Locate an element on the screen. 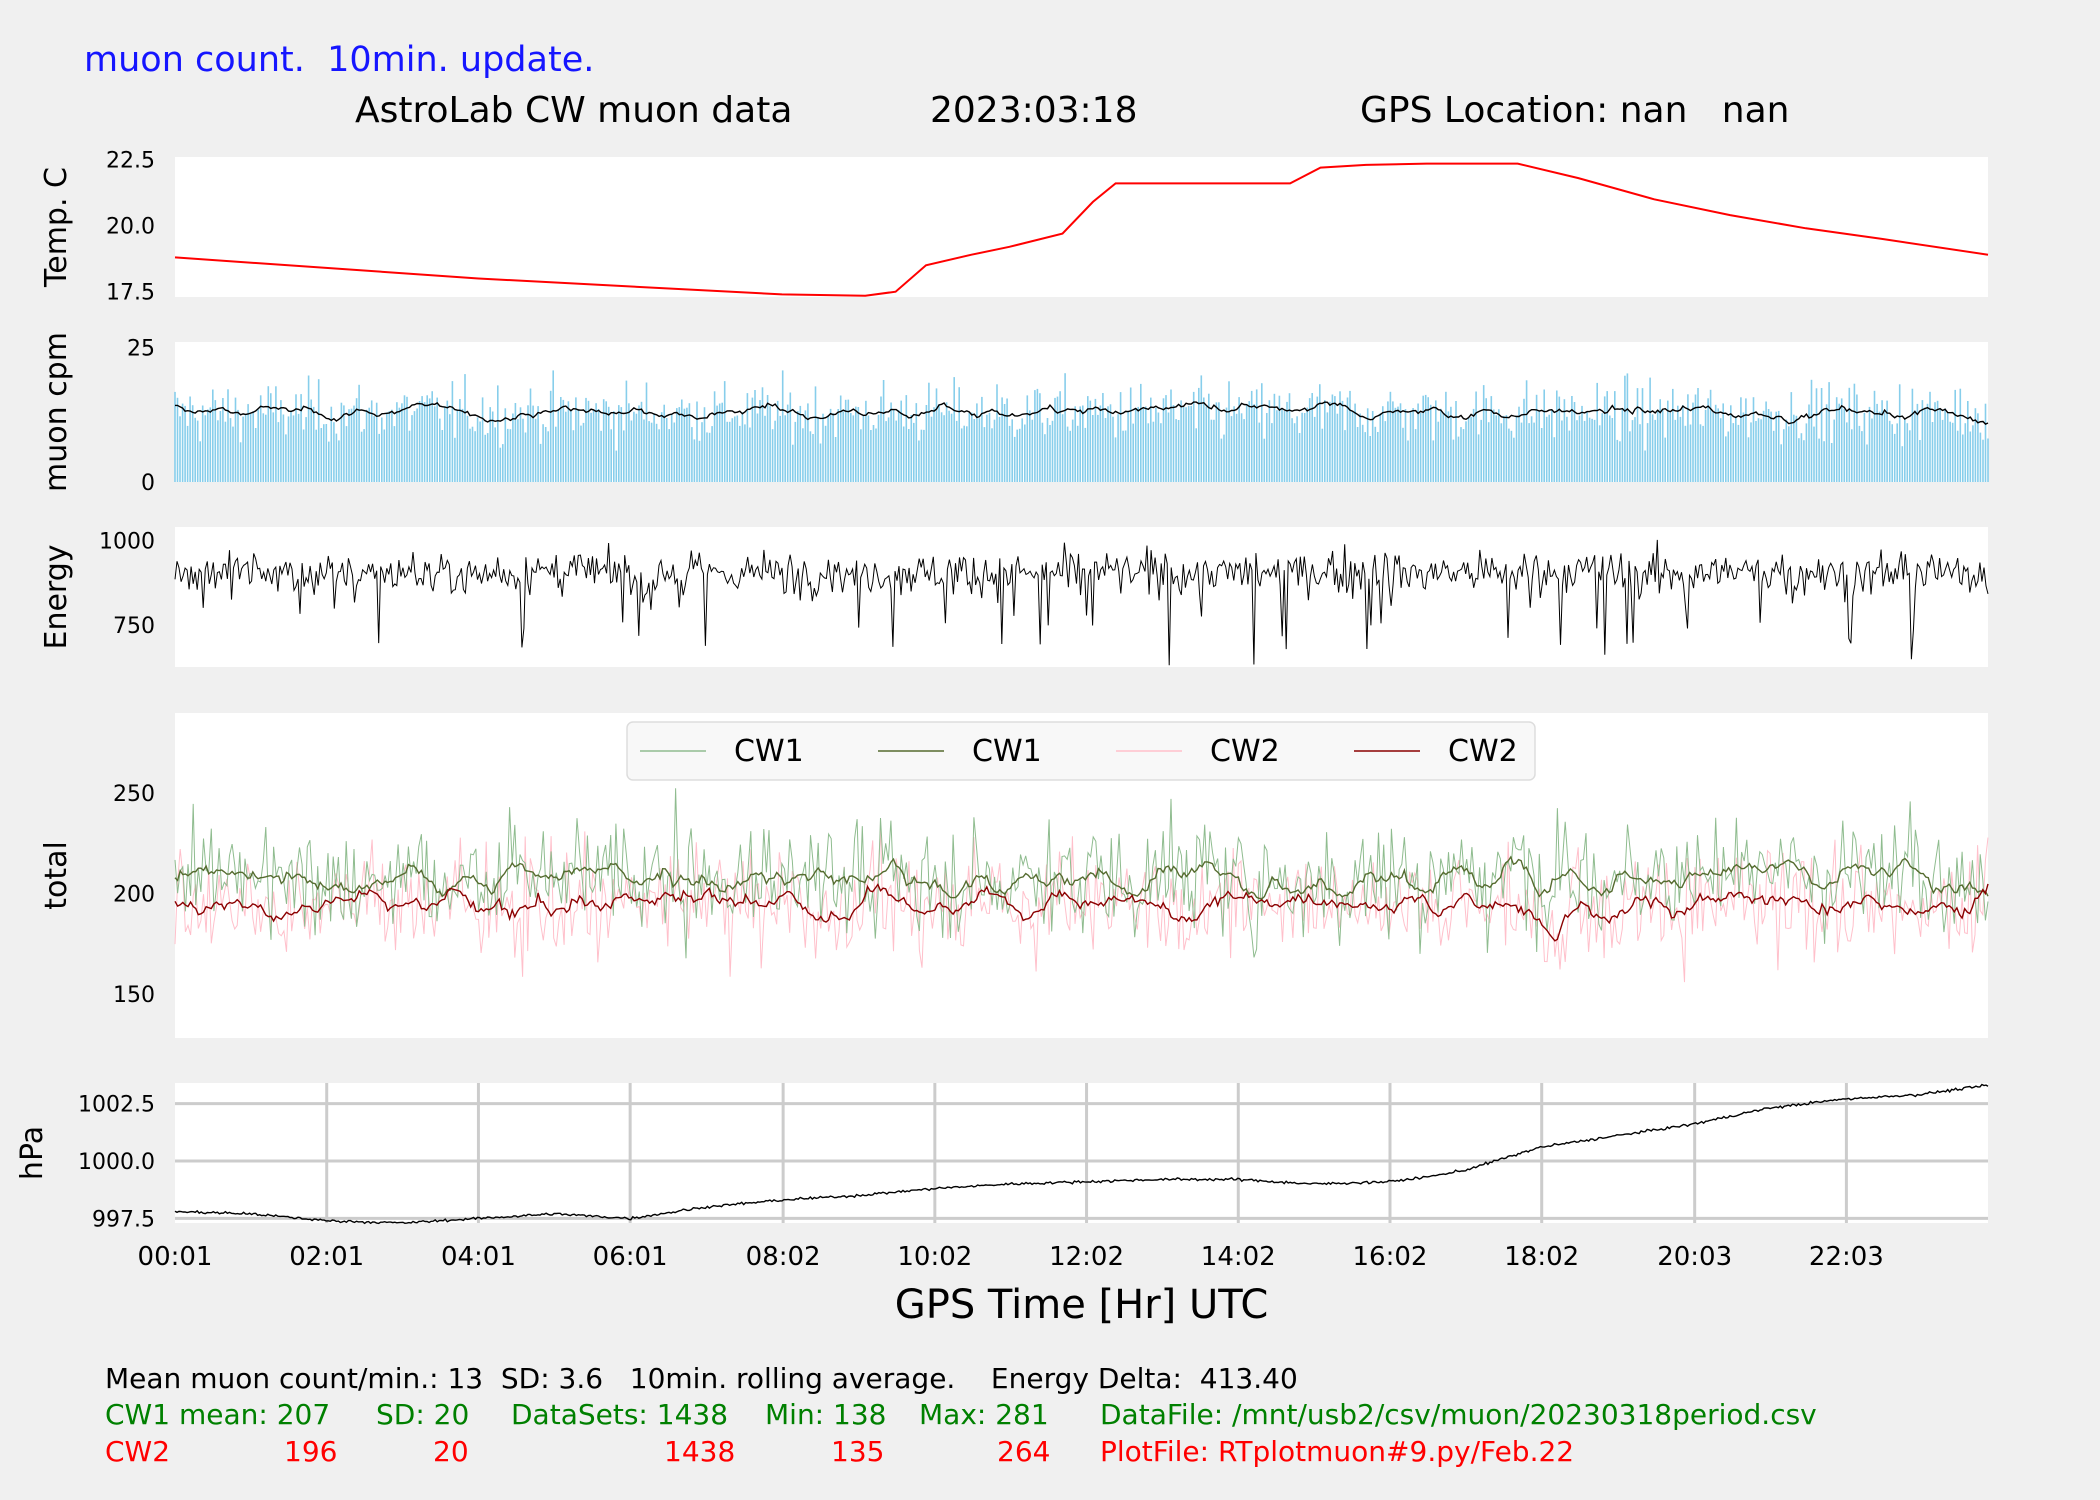 The height and width of the screenshot is (1500, 2100). ytick-label: 1000 is located at coordinates (127, 541).